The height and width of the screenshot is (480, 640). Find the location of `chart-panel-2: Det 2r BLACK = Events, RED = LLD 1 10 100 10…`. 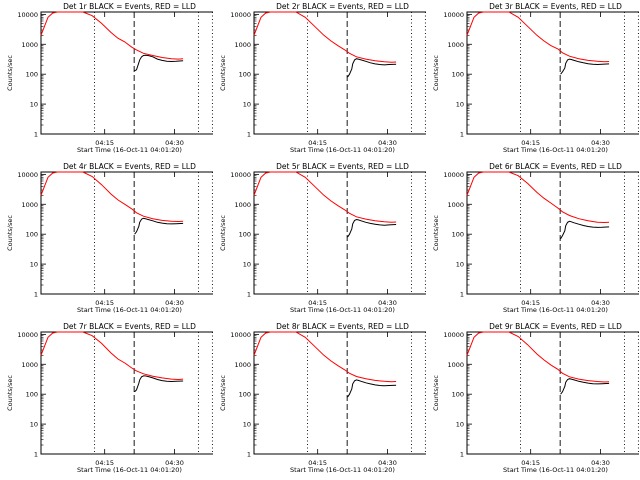

chart-panel-2: Det 2r BLACK = Events, RED = LLD 1 10 100 10… is located at coordinates (322, 78).